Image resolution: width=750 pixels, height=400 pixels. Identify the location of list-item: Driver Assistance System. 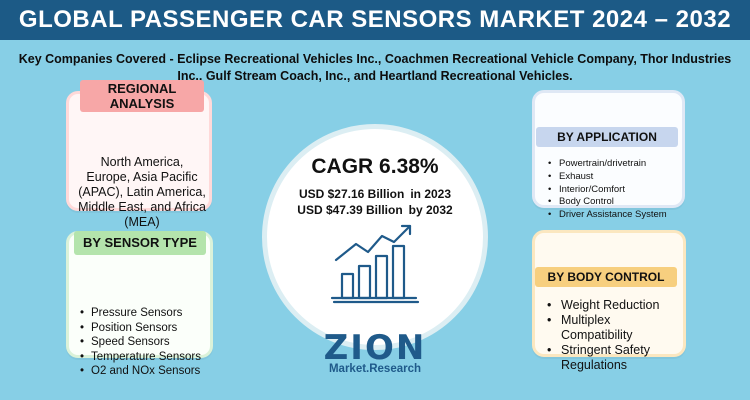
(607, 215).